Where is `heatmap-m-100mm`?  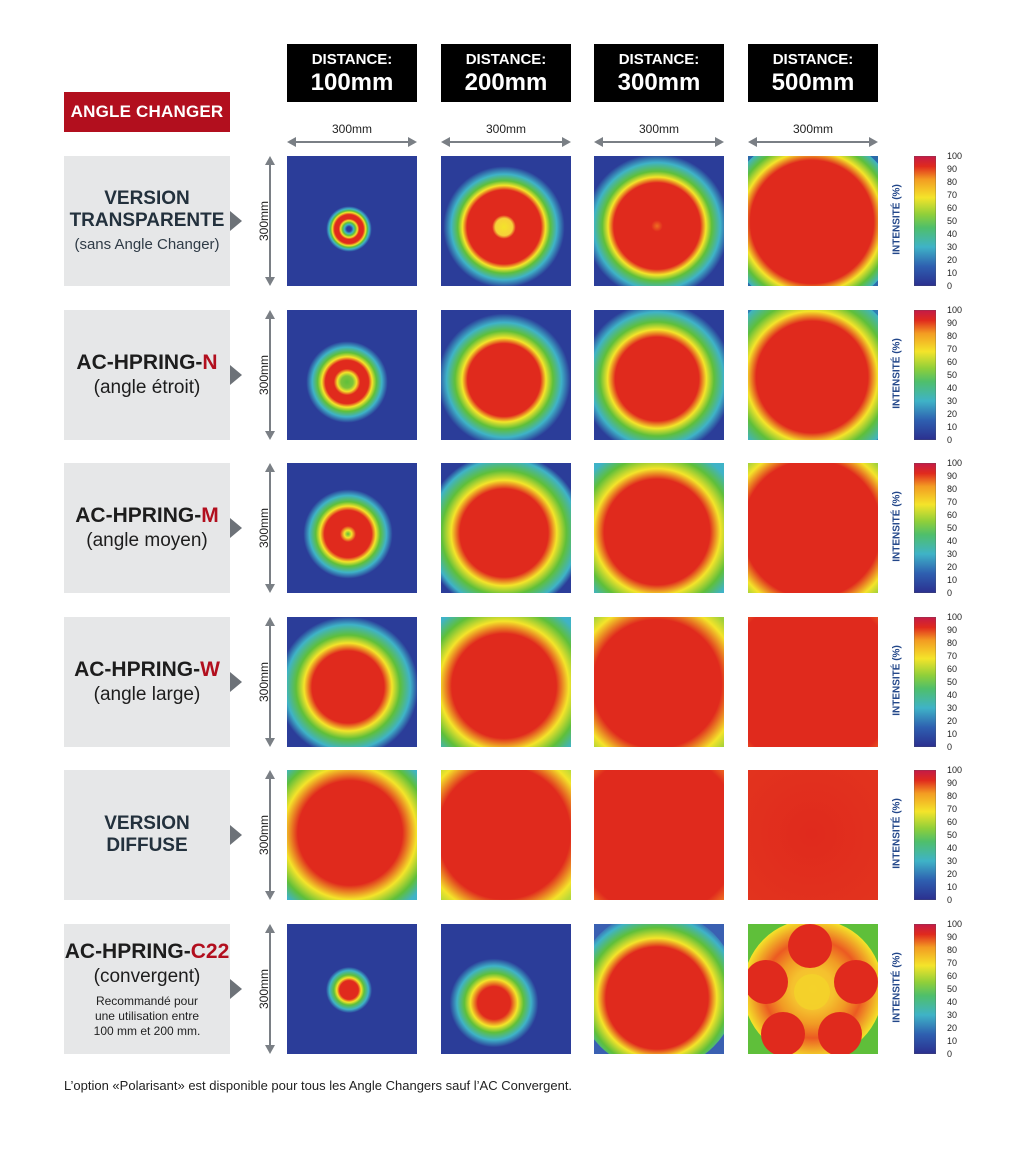
heatmap-m-100mm is located at coordinates (352, 528).